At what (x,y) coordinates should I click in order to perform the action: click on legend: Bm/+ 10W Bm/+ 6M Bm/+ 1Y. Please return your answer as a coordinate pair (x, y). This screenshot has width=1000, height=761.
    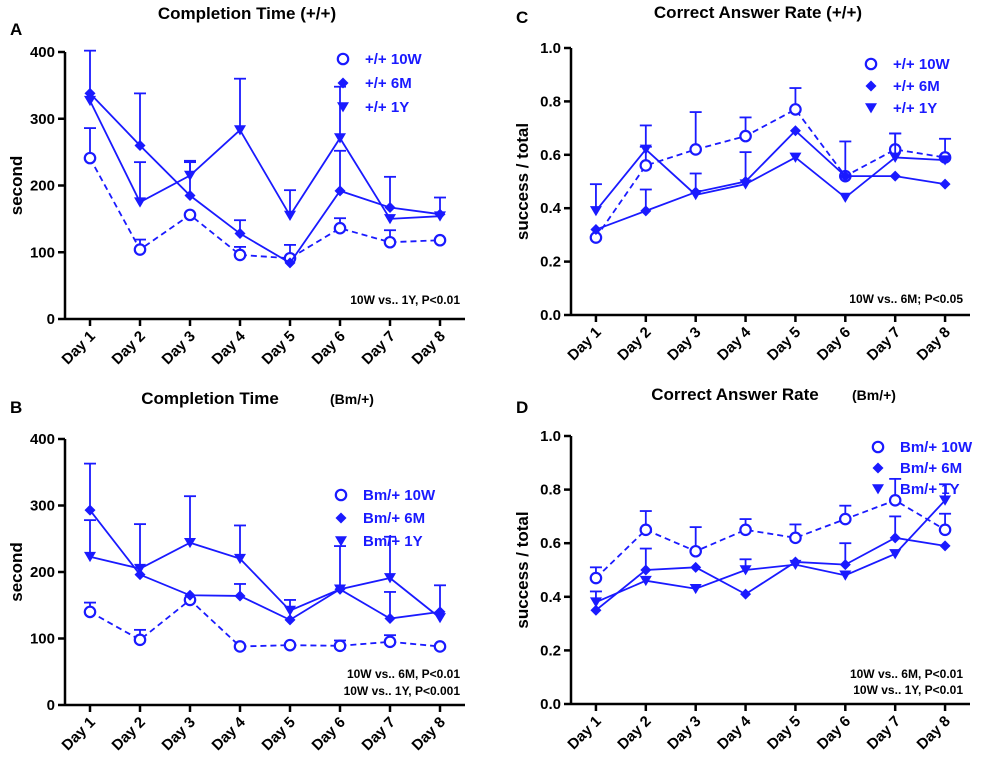
    Looking at the image, I should click on (922, 468).